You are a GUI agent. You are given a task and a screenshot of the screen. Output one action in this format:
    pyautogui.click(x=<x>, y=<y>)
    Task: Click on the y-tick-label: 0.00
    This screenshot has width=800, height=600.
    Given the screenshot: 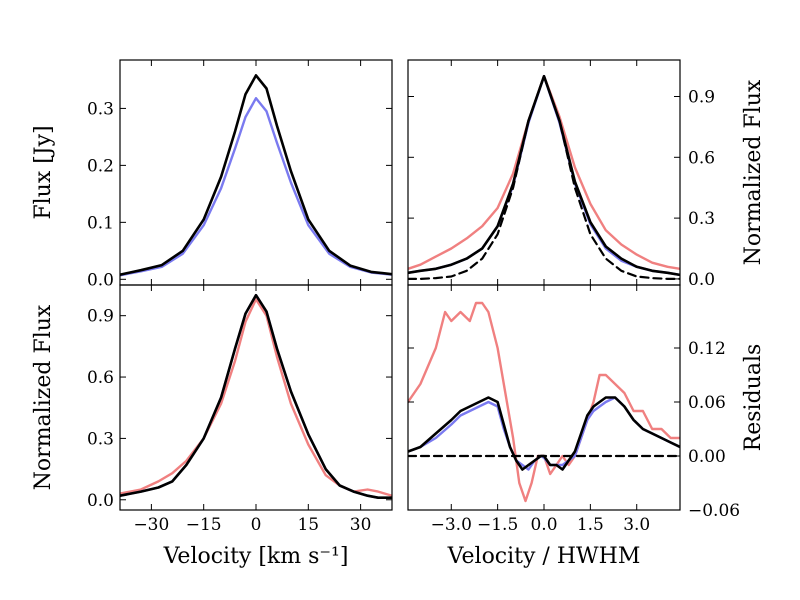 What is the action you would take?
    pyautogui.click(x=707, y=457)
    